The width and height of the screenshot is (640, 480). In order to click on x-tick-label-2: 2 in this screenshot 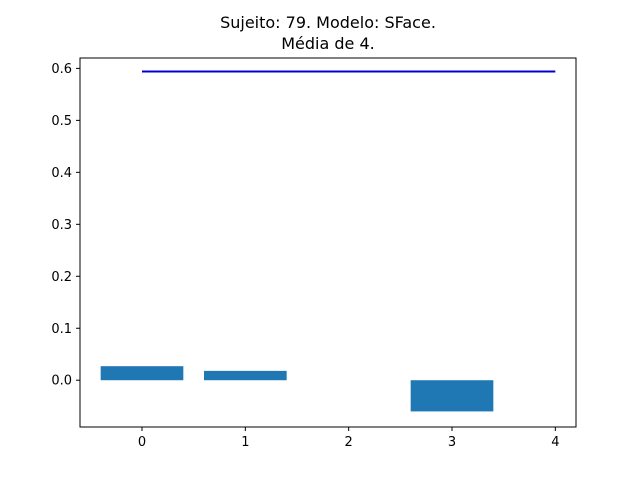, I will do `click(349, 442)`.